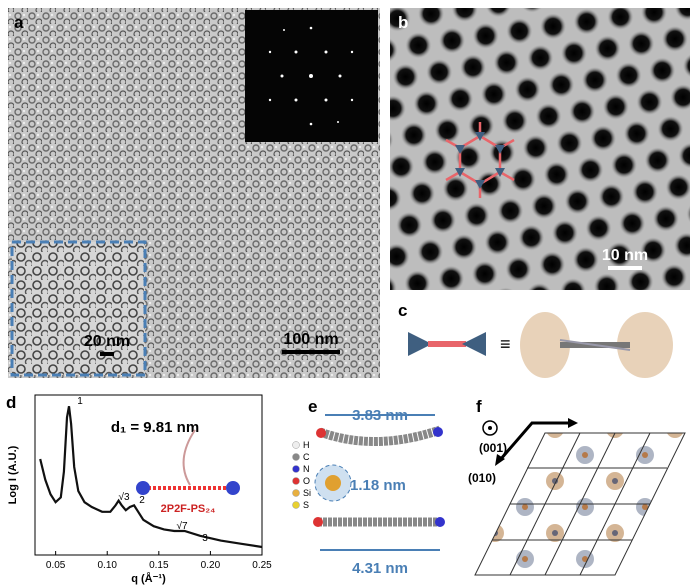 This screenshot has width=700, height=588. I want to click on plot-frame, so click(148, 475).